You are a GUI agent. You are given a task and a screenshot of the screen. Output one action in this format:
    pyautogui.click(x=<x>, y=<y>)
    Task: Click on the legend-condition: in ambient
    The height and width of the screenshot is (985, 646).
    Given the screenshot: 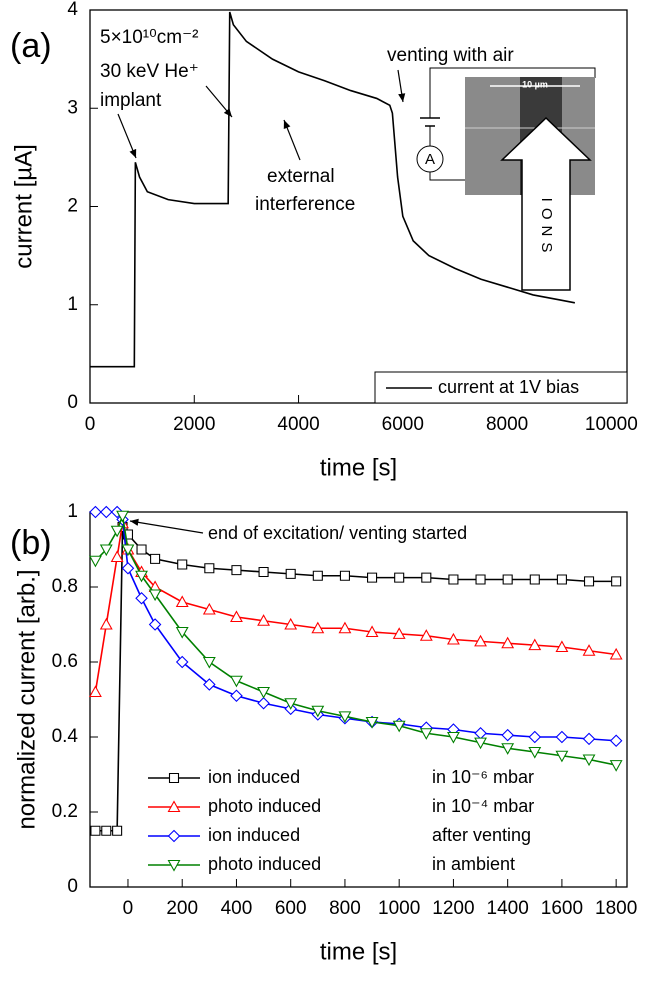 What is the action you would take?
    pyautogui.click(x=473, y=864)
    